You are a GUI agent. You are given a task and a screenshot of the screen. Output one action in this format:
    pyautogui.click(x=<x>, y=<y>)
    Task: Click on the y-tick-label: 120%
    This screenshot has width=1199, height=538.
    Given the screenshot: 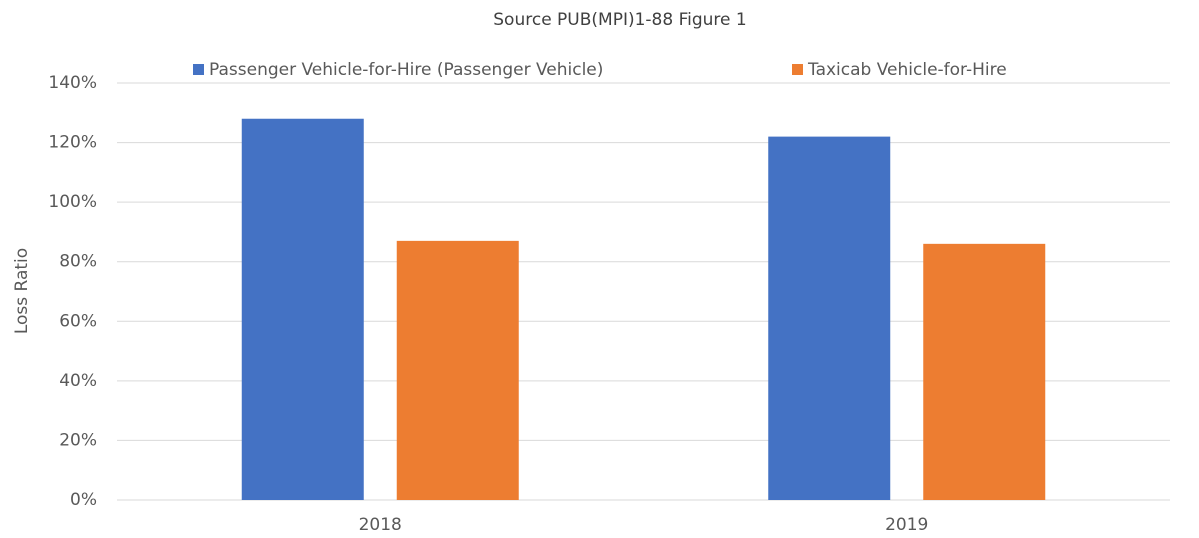 What is the action you would take?
    pyautogui.click(x=72, y=143)
    